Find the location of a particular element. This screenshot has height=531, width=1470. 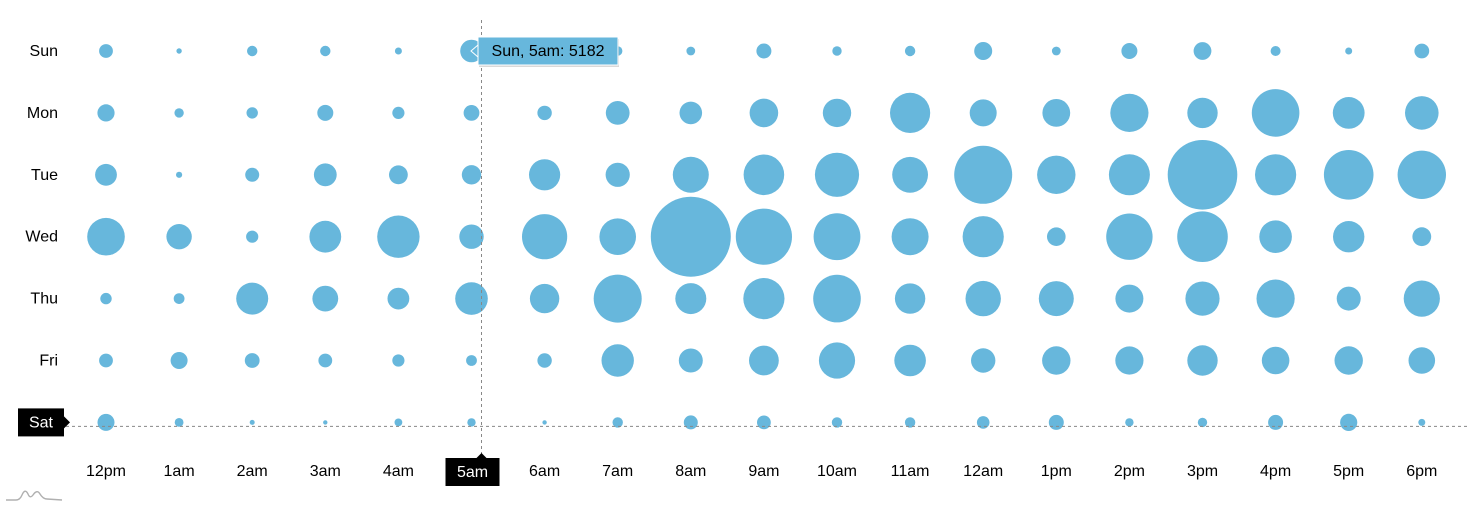

bubble-sun-5pm is located at coordinates (1349, 51).